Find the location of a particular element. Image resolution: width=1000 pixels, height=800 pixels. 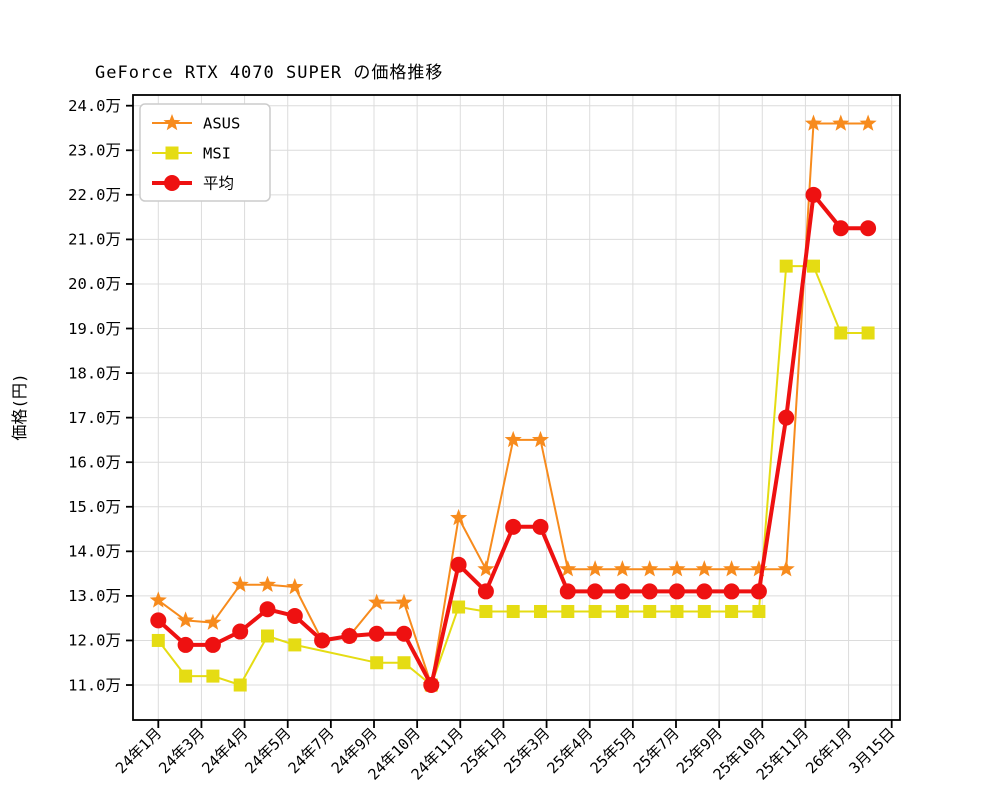

legend-label-ASUS: ASUS is located at coordinates (221, 123).